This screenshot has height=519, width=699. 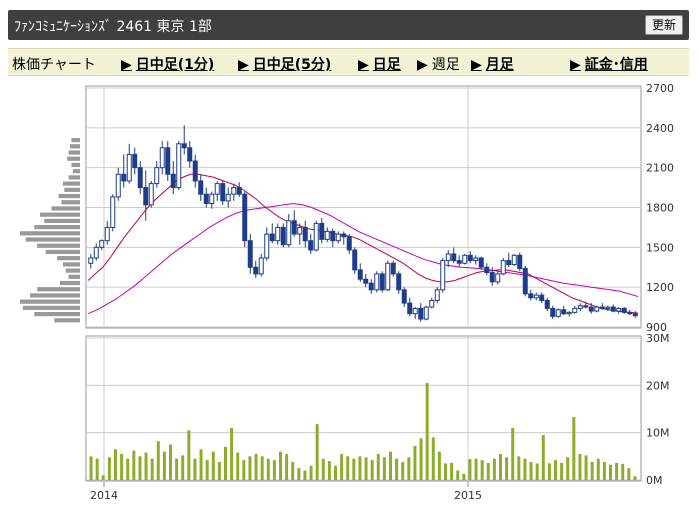 What do you see at coordinates (575, 65) in the screenshot?
I see `arrow-right-icon: ▶` at bounding box center [575, 65].